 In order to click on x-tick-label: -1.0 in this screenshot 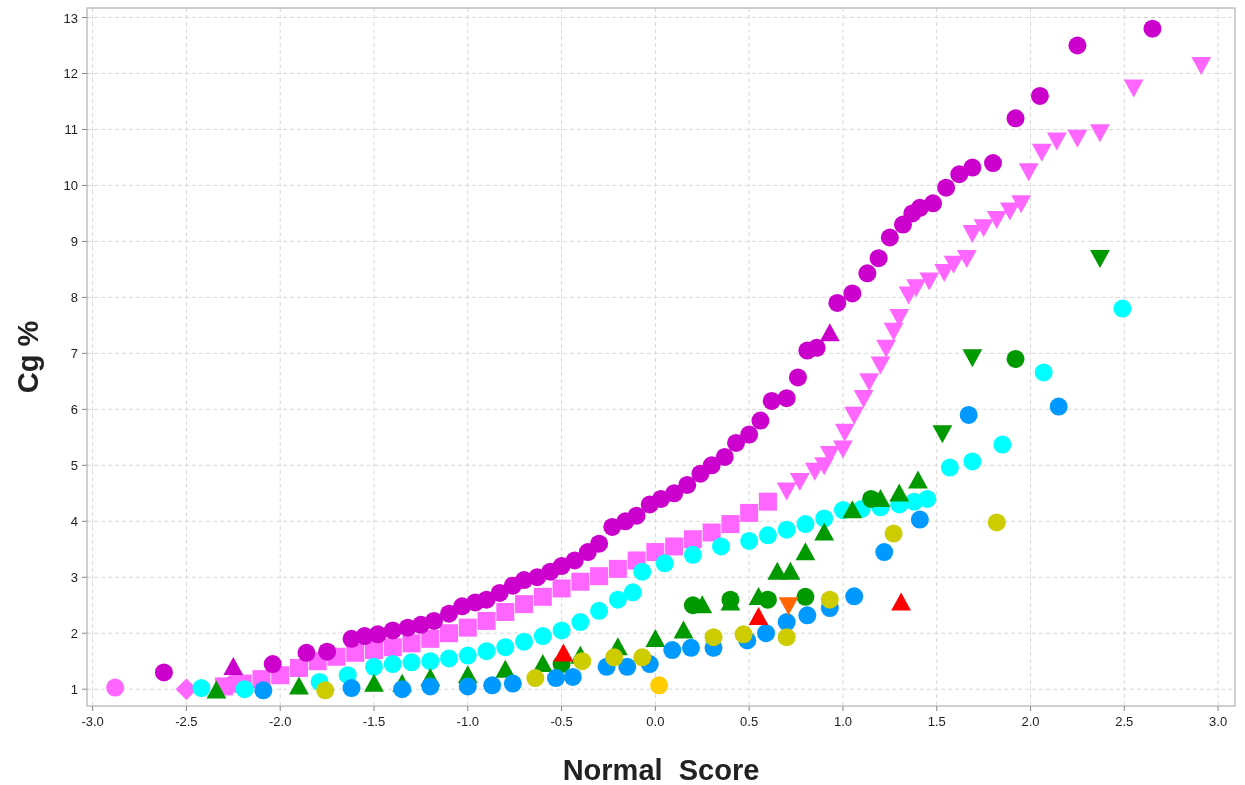, I will do `click(467, 721)`.